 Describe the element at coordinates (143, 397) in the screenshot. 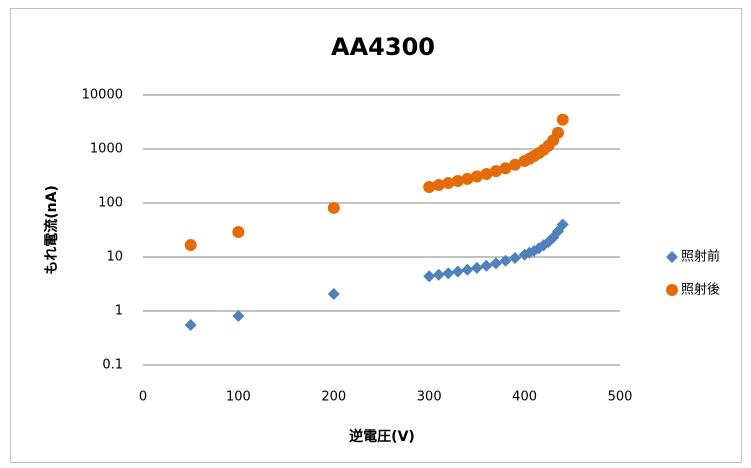

I see `x-tick-label: 0` at that location.